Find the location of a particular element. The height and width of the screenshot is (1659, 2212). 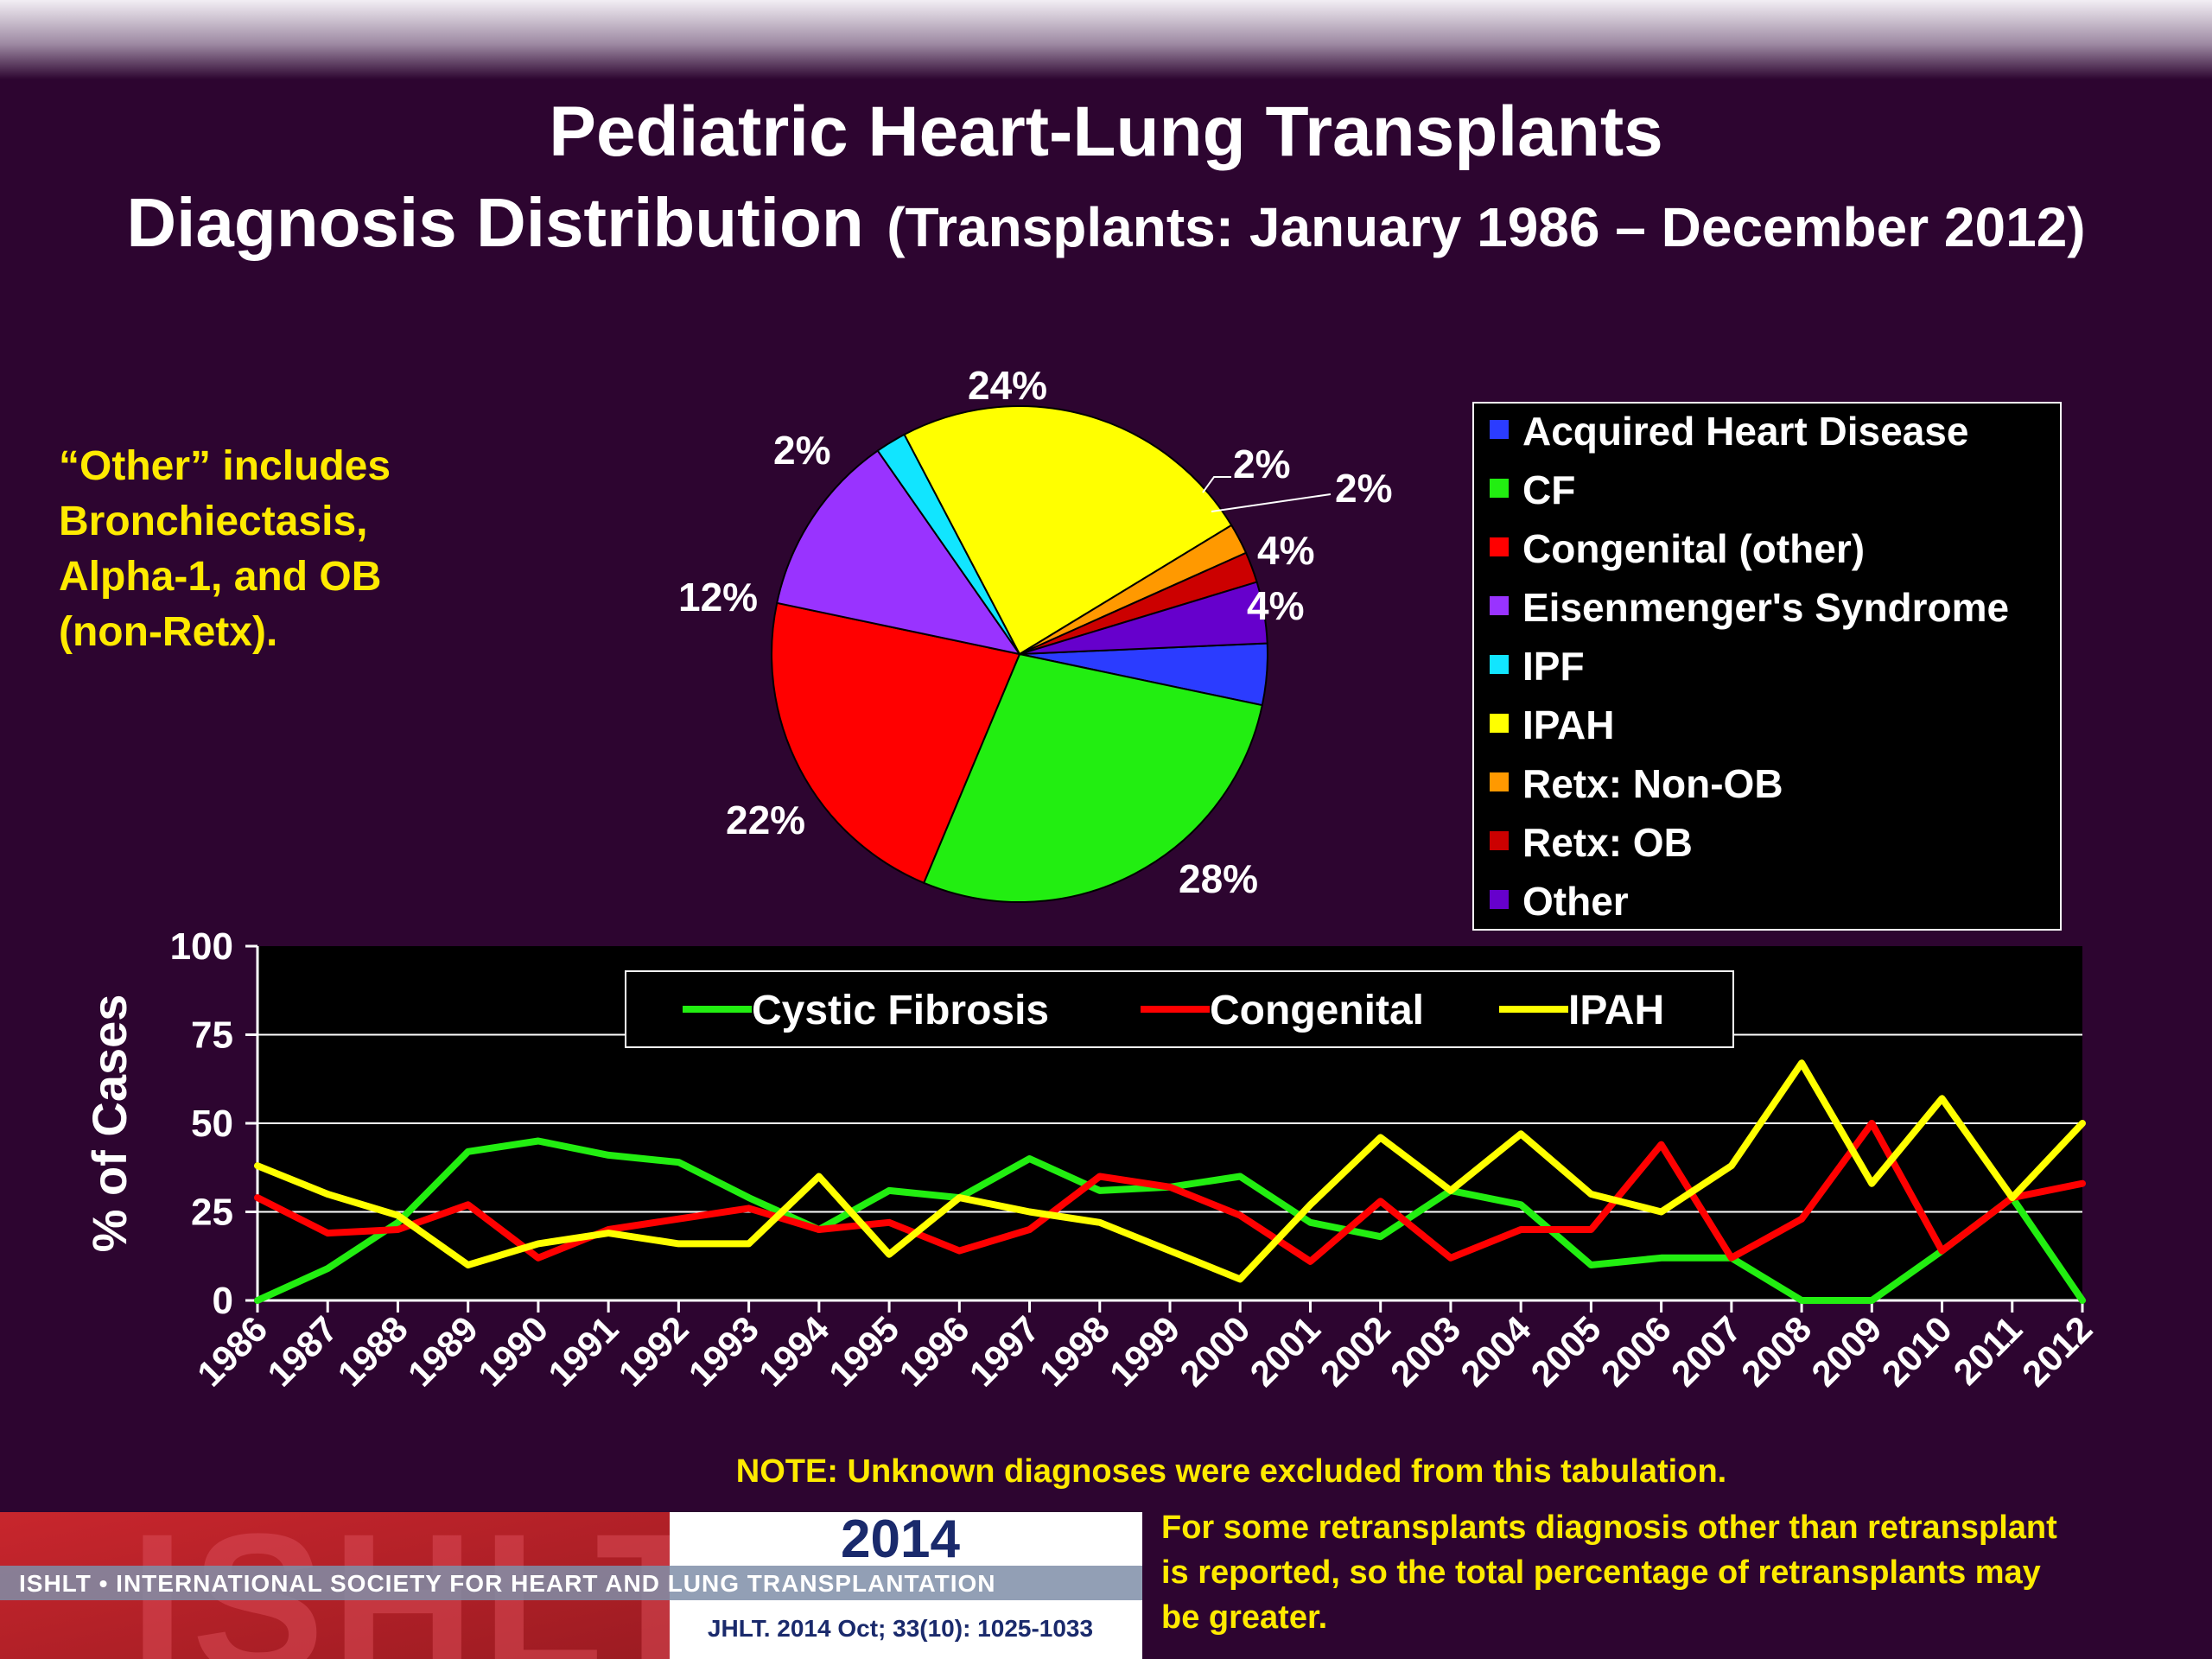

pie-label-ipah: 24% is located at coordinates (1007, 385).